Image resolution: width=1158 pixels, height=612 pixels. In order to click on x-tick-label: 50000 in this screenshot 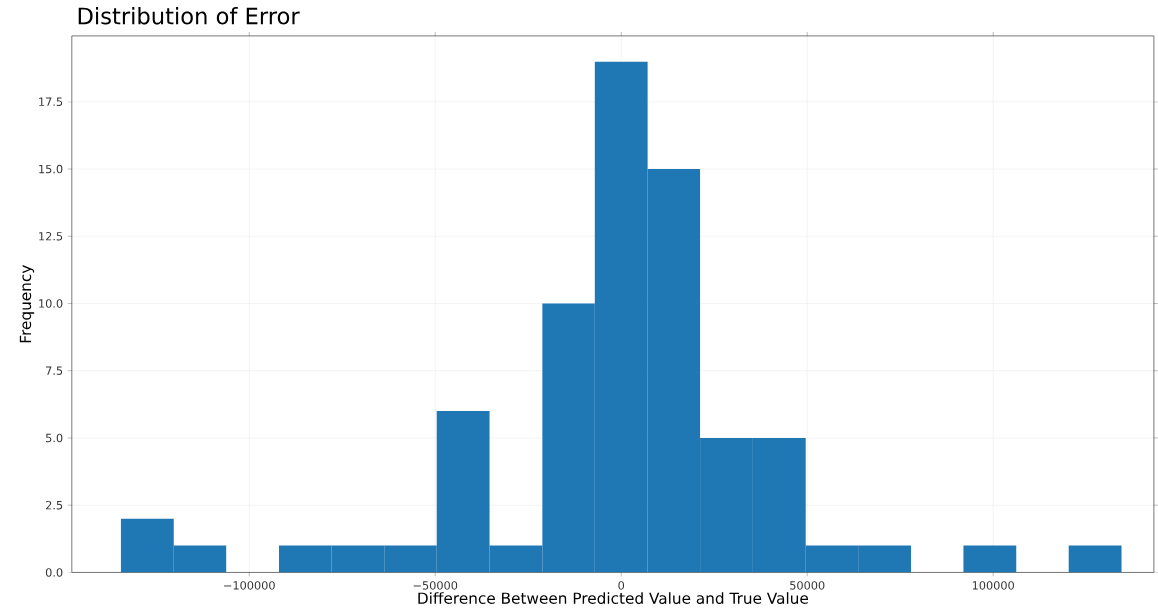, I will do `click(807, 585)`.